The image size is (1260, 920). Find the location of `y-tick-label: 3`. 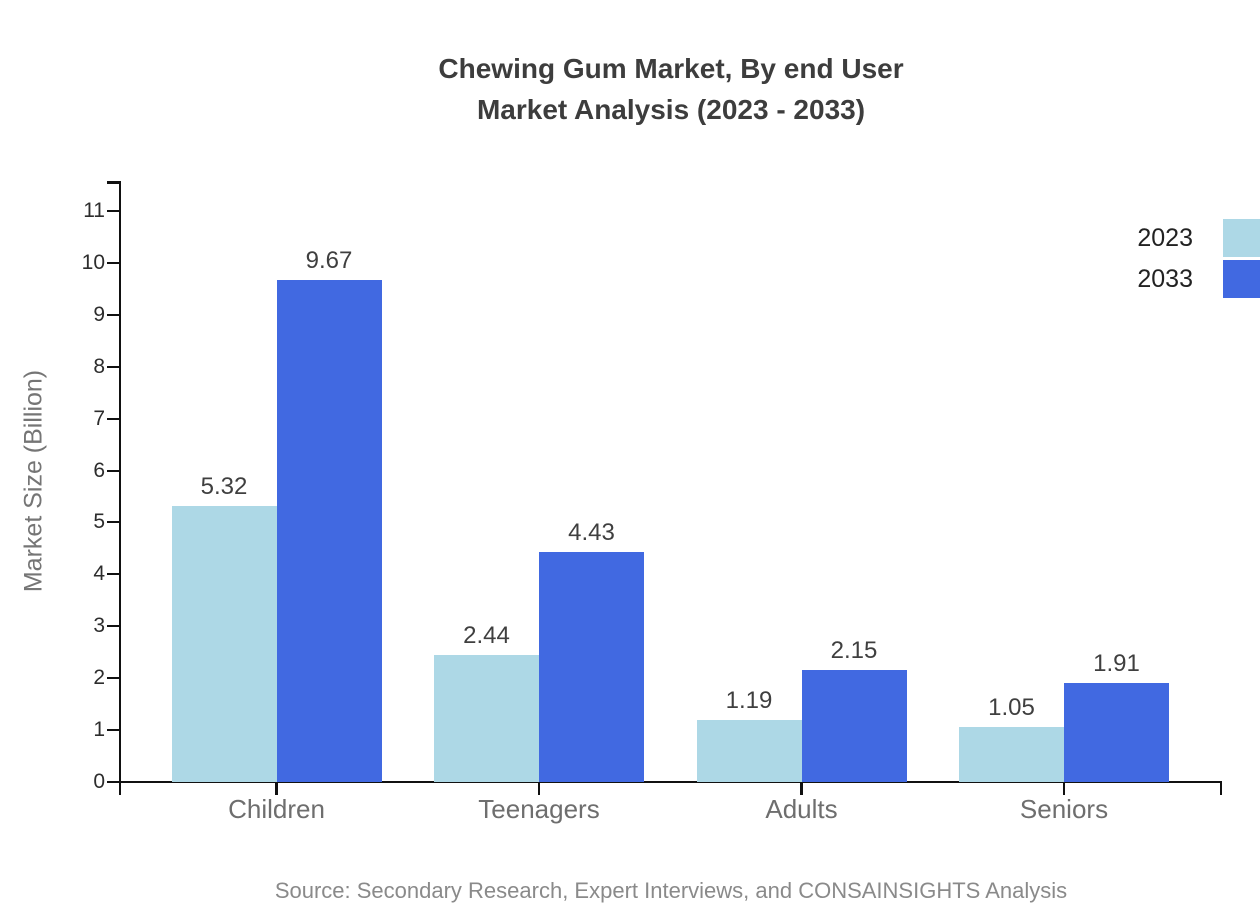

y-tick-label: 3 is located at coordinates (99, 626).